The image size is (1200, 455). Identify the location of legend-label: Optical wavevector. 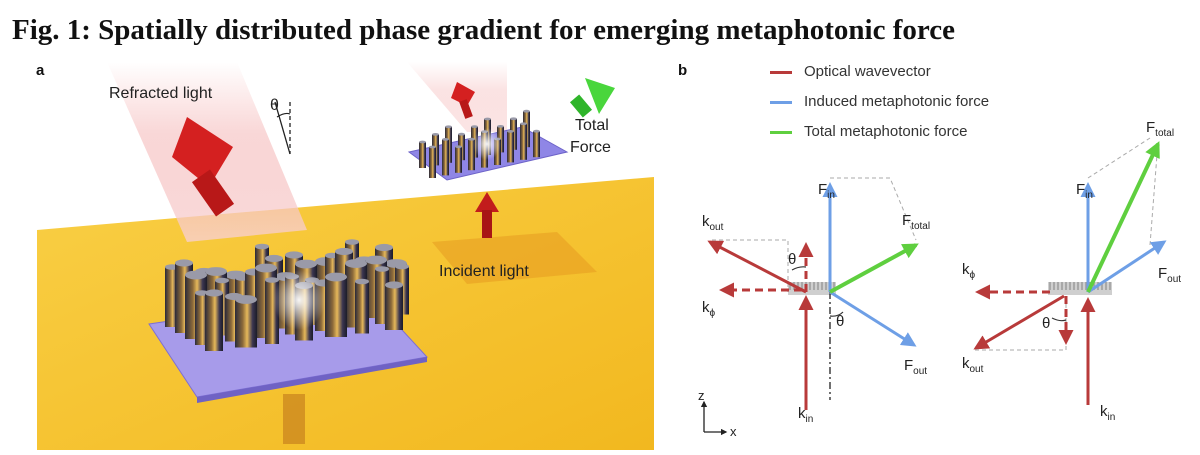
(867, 71).